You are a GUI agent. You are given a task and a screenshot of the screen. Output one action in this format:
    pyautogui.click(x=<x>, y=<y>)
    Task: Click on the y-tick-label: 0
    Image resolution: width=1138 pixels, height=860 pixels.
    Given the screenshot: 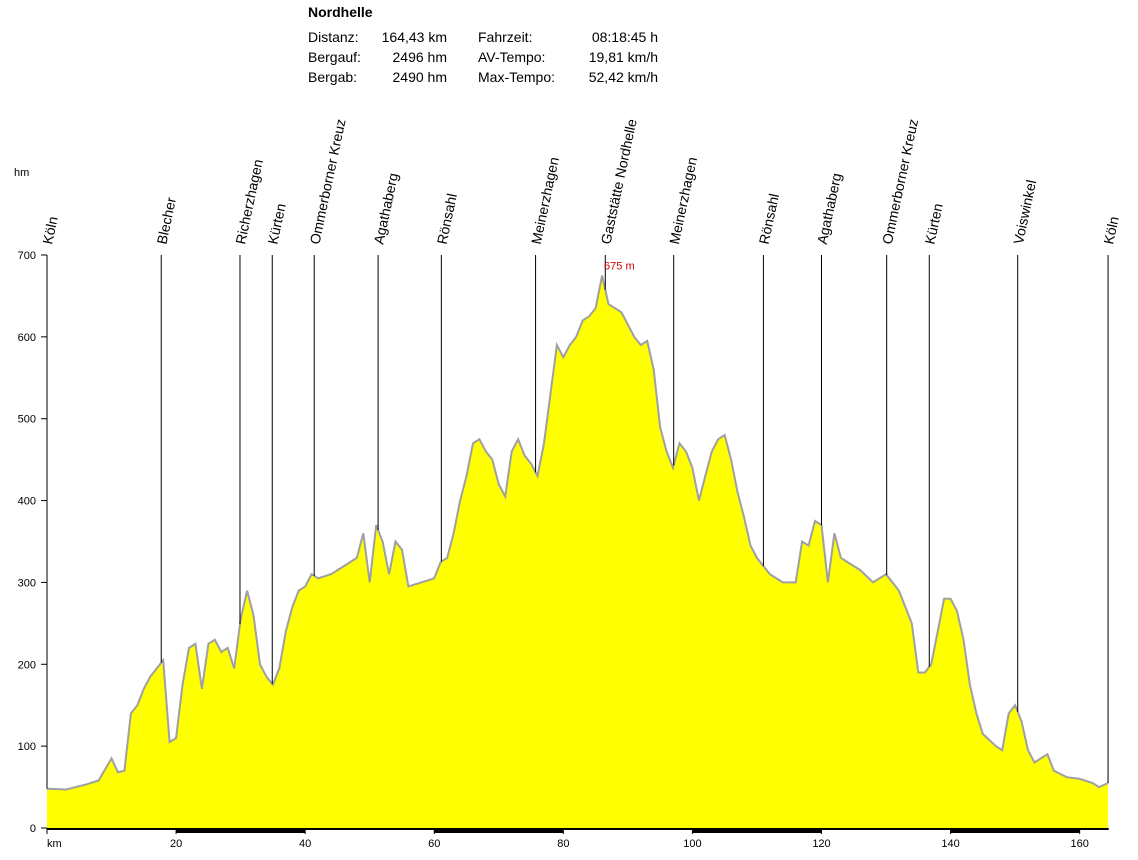 What is the action you would take?
    pyautogui.click(x=33, y=829)
    